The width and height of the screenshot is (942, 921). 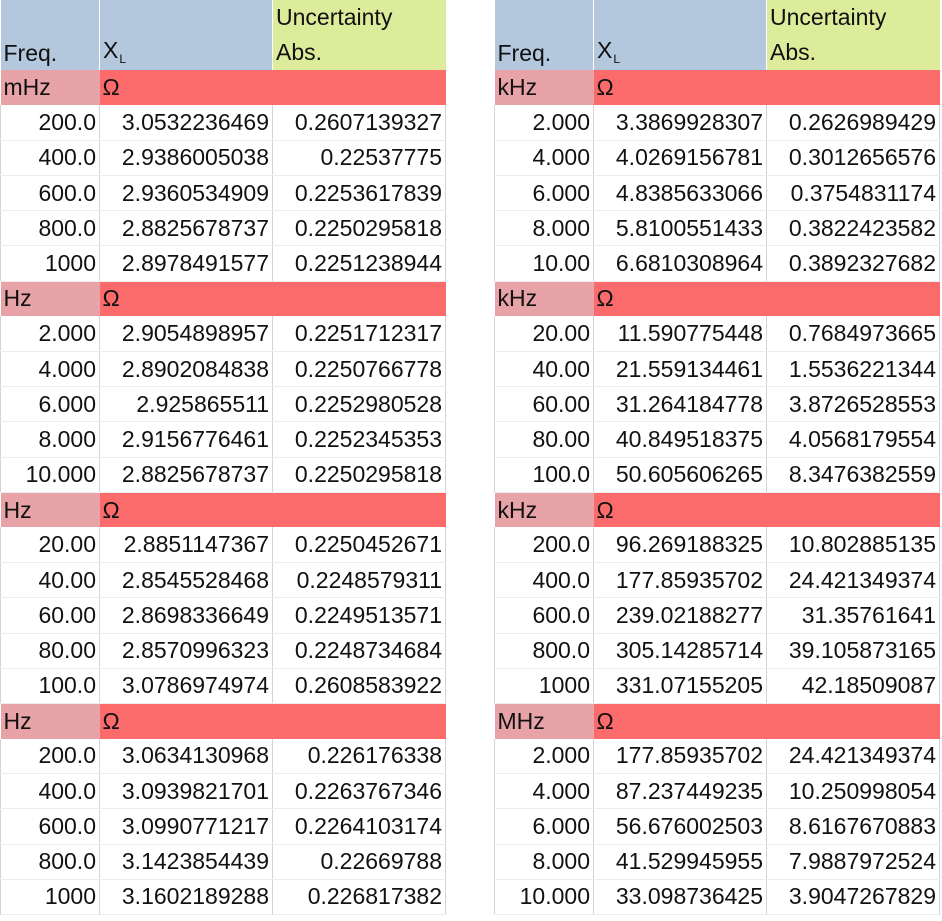 I want to click on uncertainty-cell: 31.35761641, so click(x=853, y=615).